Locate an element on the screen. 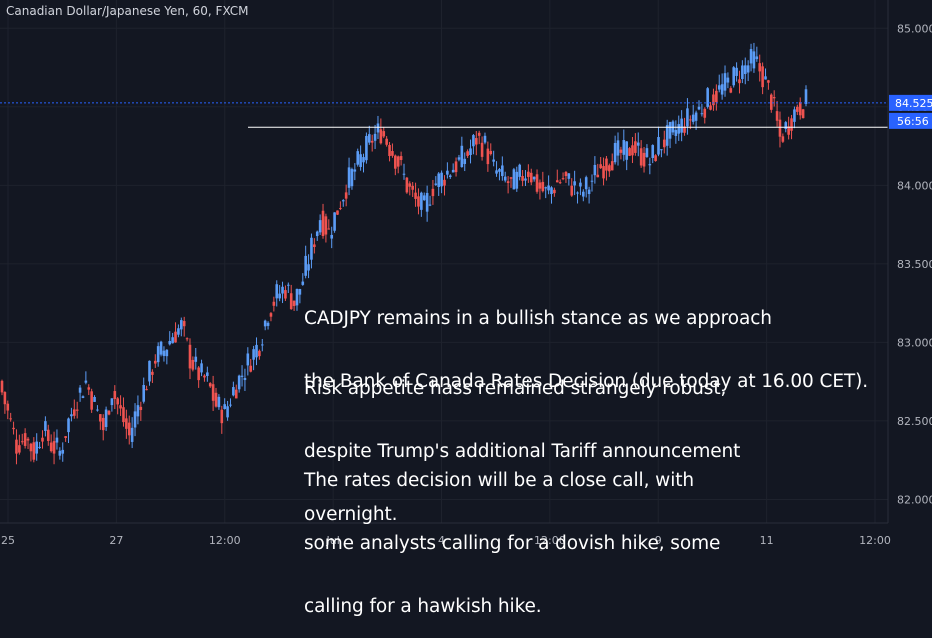  current-price-badge is located at coordinates (910, 102).